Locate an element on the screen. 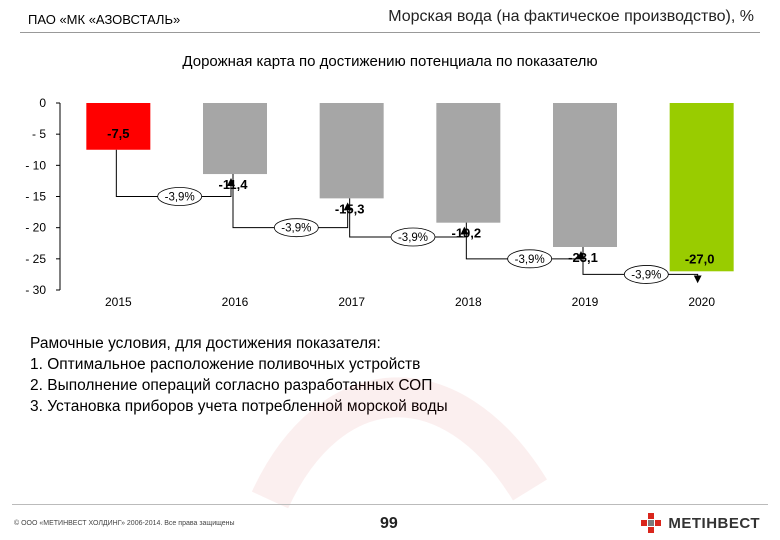 Image resolution: width=780 pixels, height=540 pixels. footer-divider is located at coordinates (390, 504).